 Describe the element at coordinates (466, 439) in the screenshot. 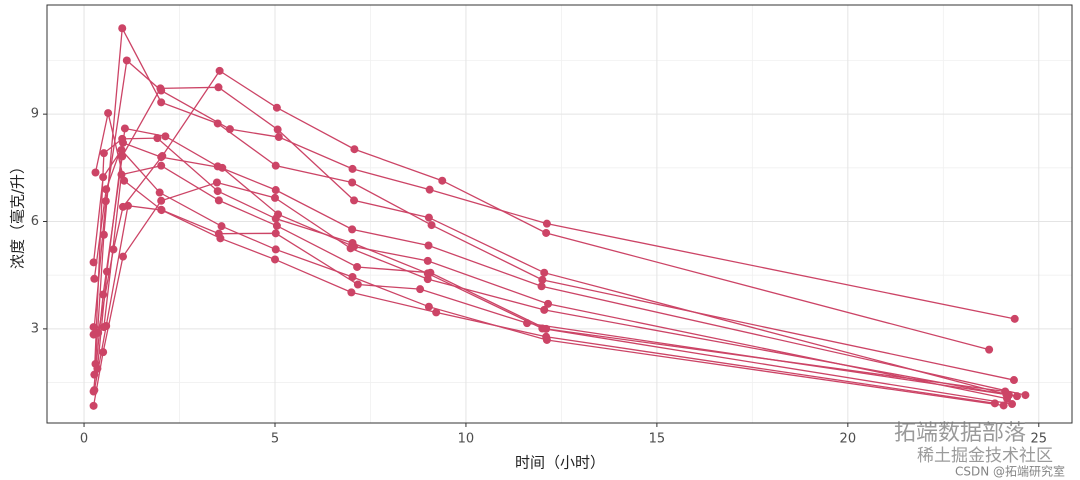

I see `x-tick-label: 10` at that location.